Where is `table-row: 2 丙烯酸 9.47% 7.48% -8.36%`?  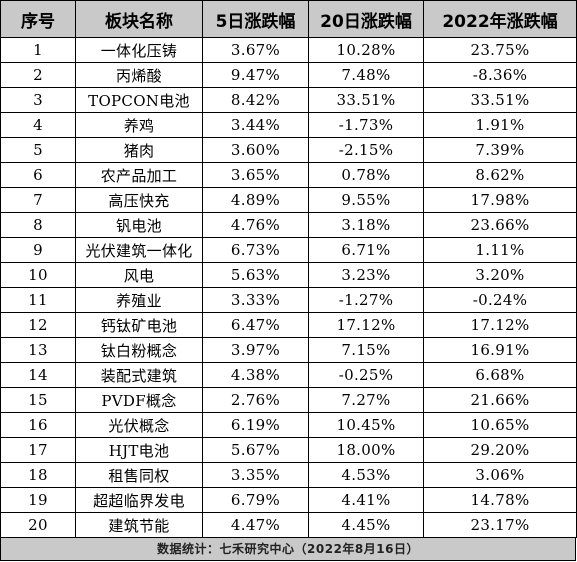
table-row: 2 丙烯酸 9.47% 7.48% -8.36% is located at coordinates (288, 75).